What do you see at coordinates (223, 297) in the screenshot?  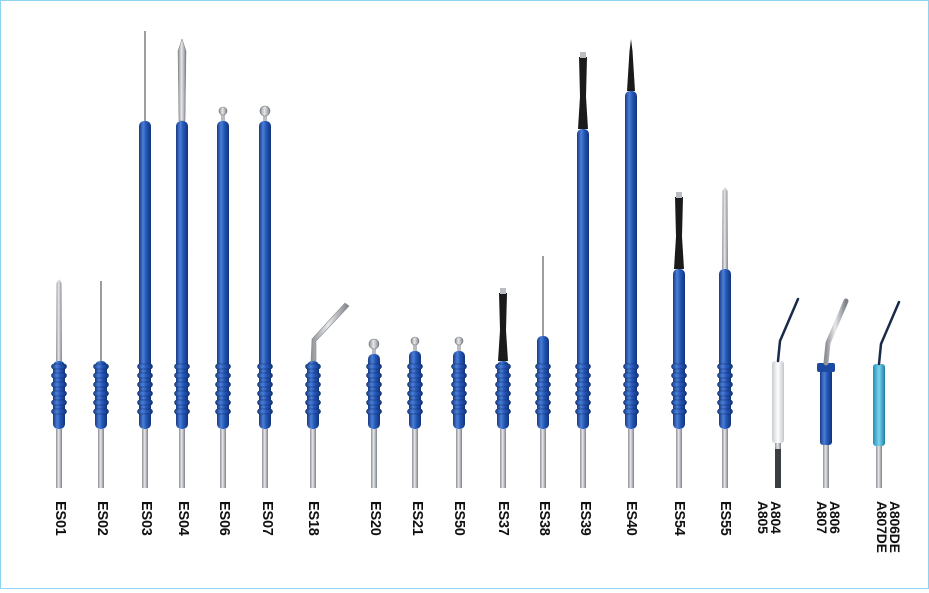 I see `electrode-es06` at bounding box center [223, 297].